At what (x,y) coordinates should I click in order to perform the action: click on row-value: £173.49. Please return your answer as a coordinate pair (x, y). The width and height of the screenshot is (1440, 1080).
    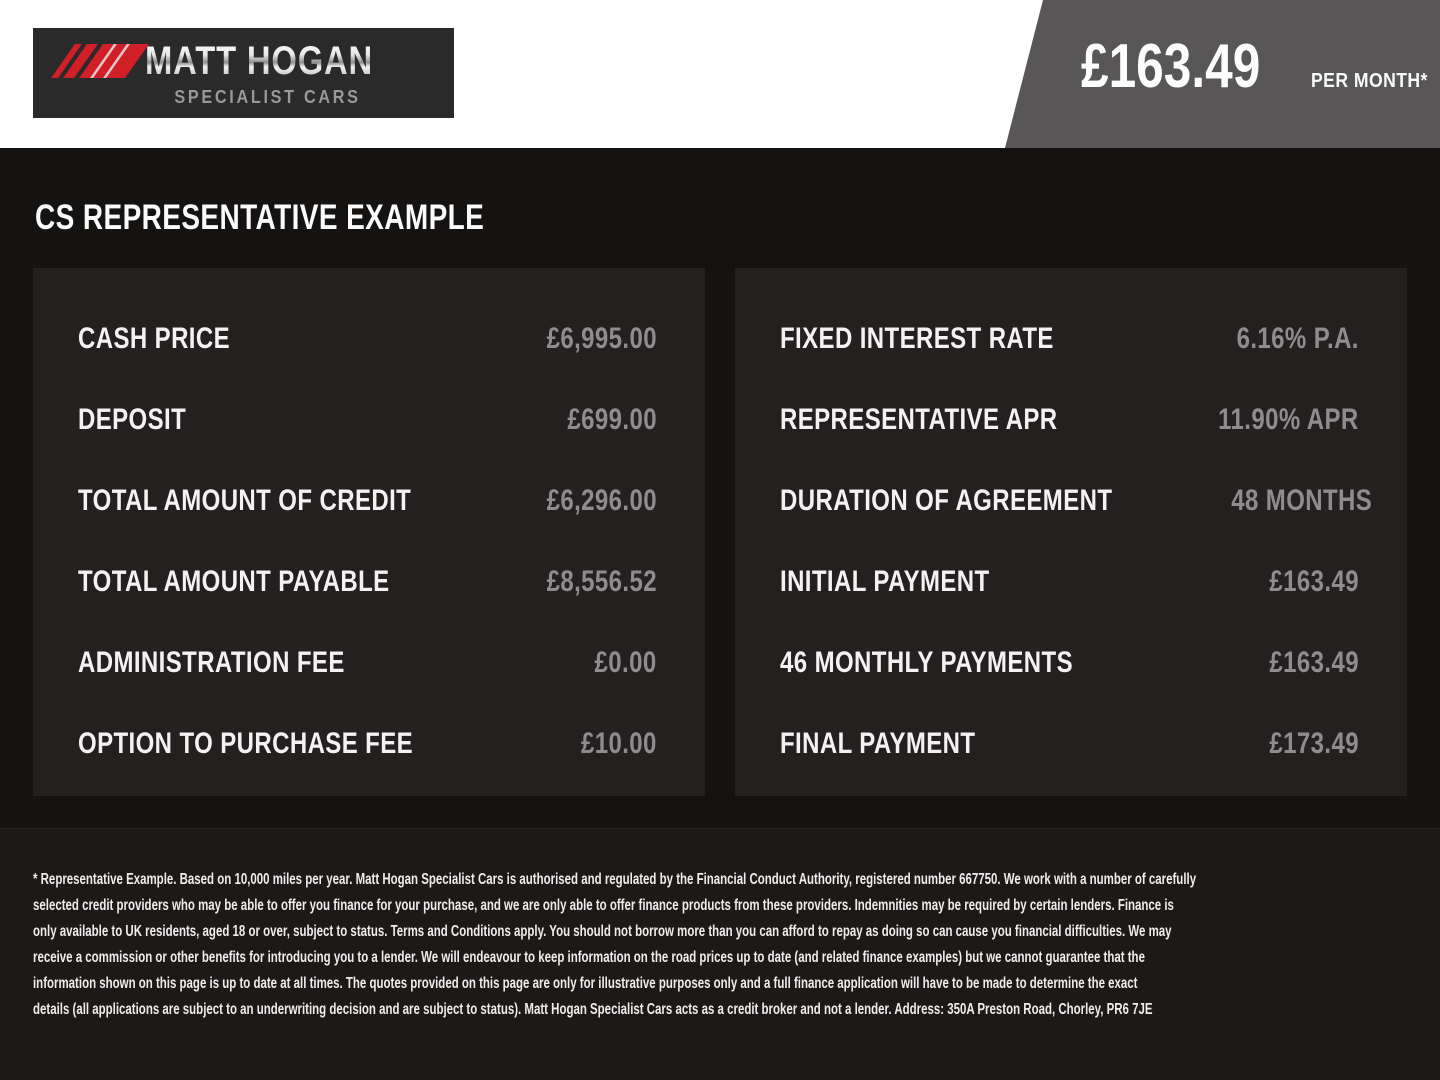
    Looking at the image, I should click on (1314, 743).